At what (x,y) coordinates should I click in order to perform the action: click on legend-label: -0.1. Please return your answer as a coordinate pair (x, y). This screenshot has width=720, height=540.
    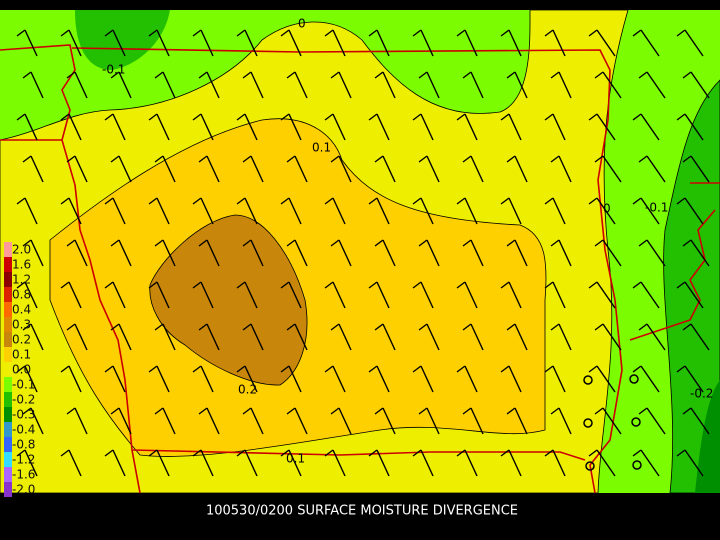
    Looking at the image, I should click on (23, 385).